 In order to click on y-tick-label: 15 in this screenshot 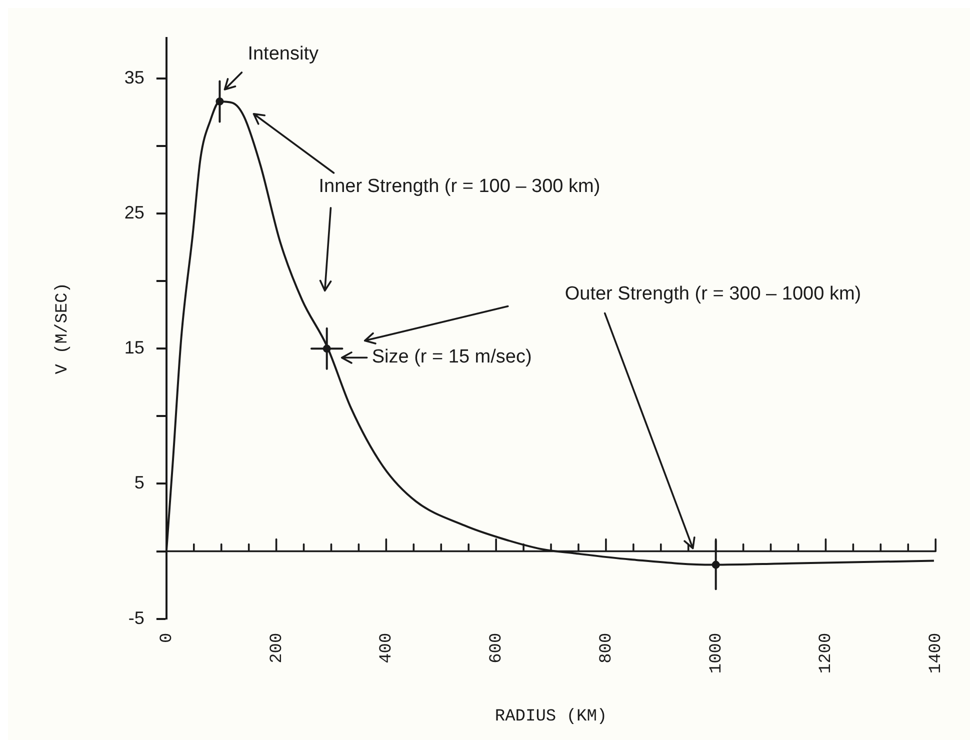, I will do `click(134, 348)`.